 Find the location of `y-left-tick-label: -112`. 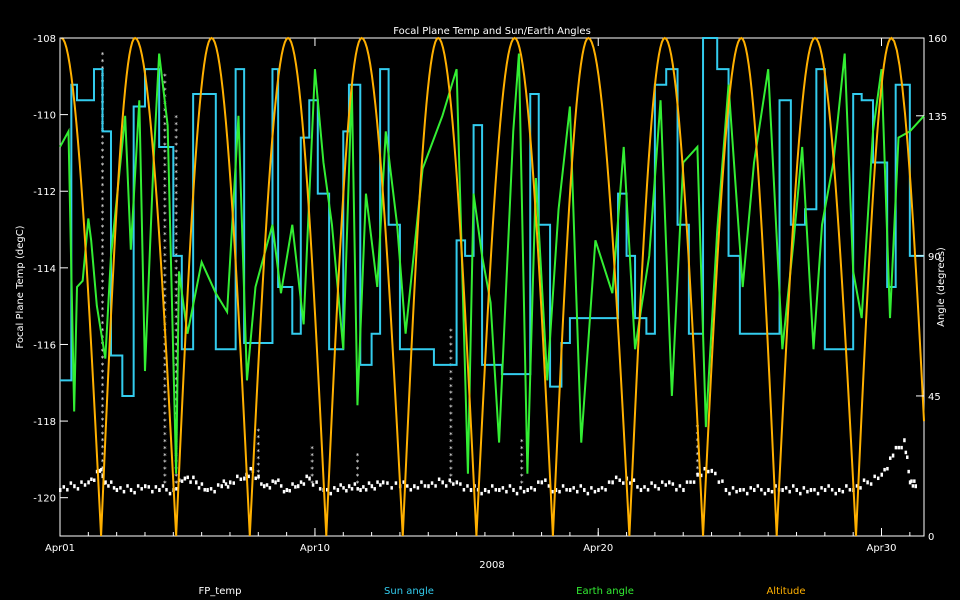

y-left-tick-label: -112 is located at coordinates (44, 192).